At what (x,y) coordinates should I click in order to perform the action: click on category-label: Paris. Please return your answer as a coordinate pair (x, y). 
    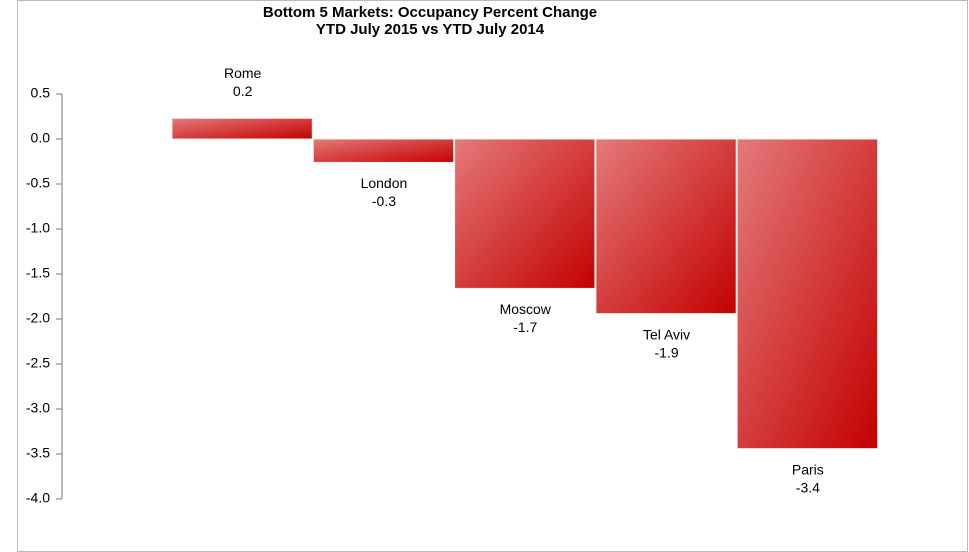
    Looking at the image, I should click on (808, 469).